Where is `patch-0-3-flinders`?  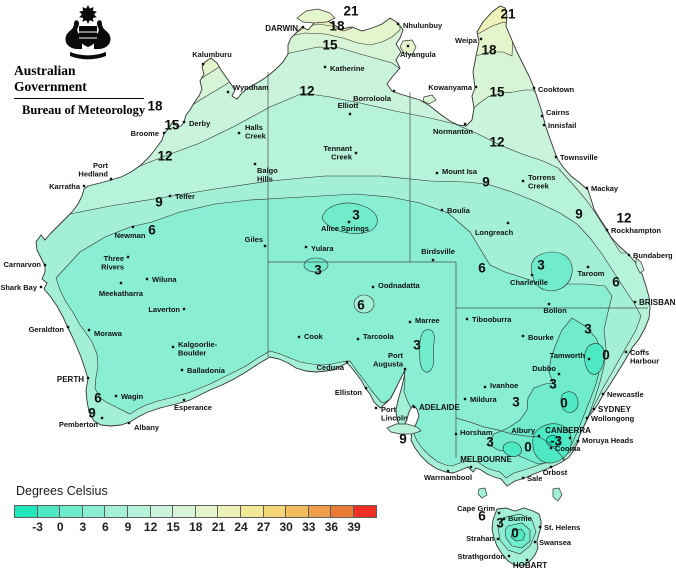 patch-0-3-flinders is located at coordinates (427, 351).